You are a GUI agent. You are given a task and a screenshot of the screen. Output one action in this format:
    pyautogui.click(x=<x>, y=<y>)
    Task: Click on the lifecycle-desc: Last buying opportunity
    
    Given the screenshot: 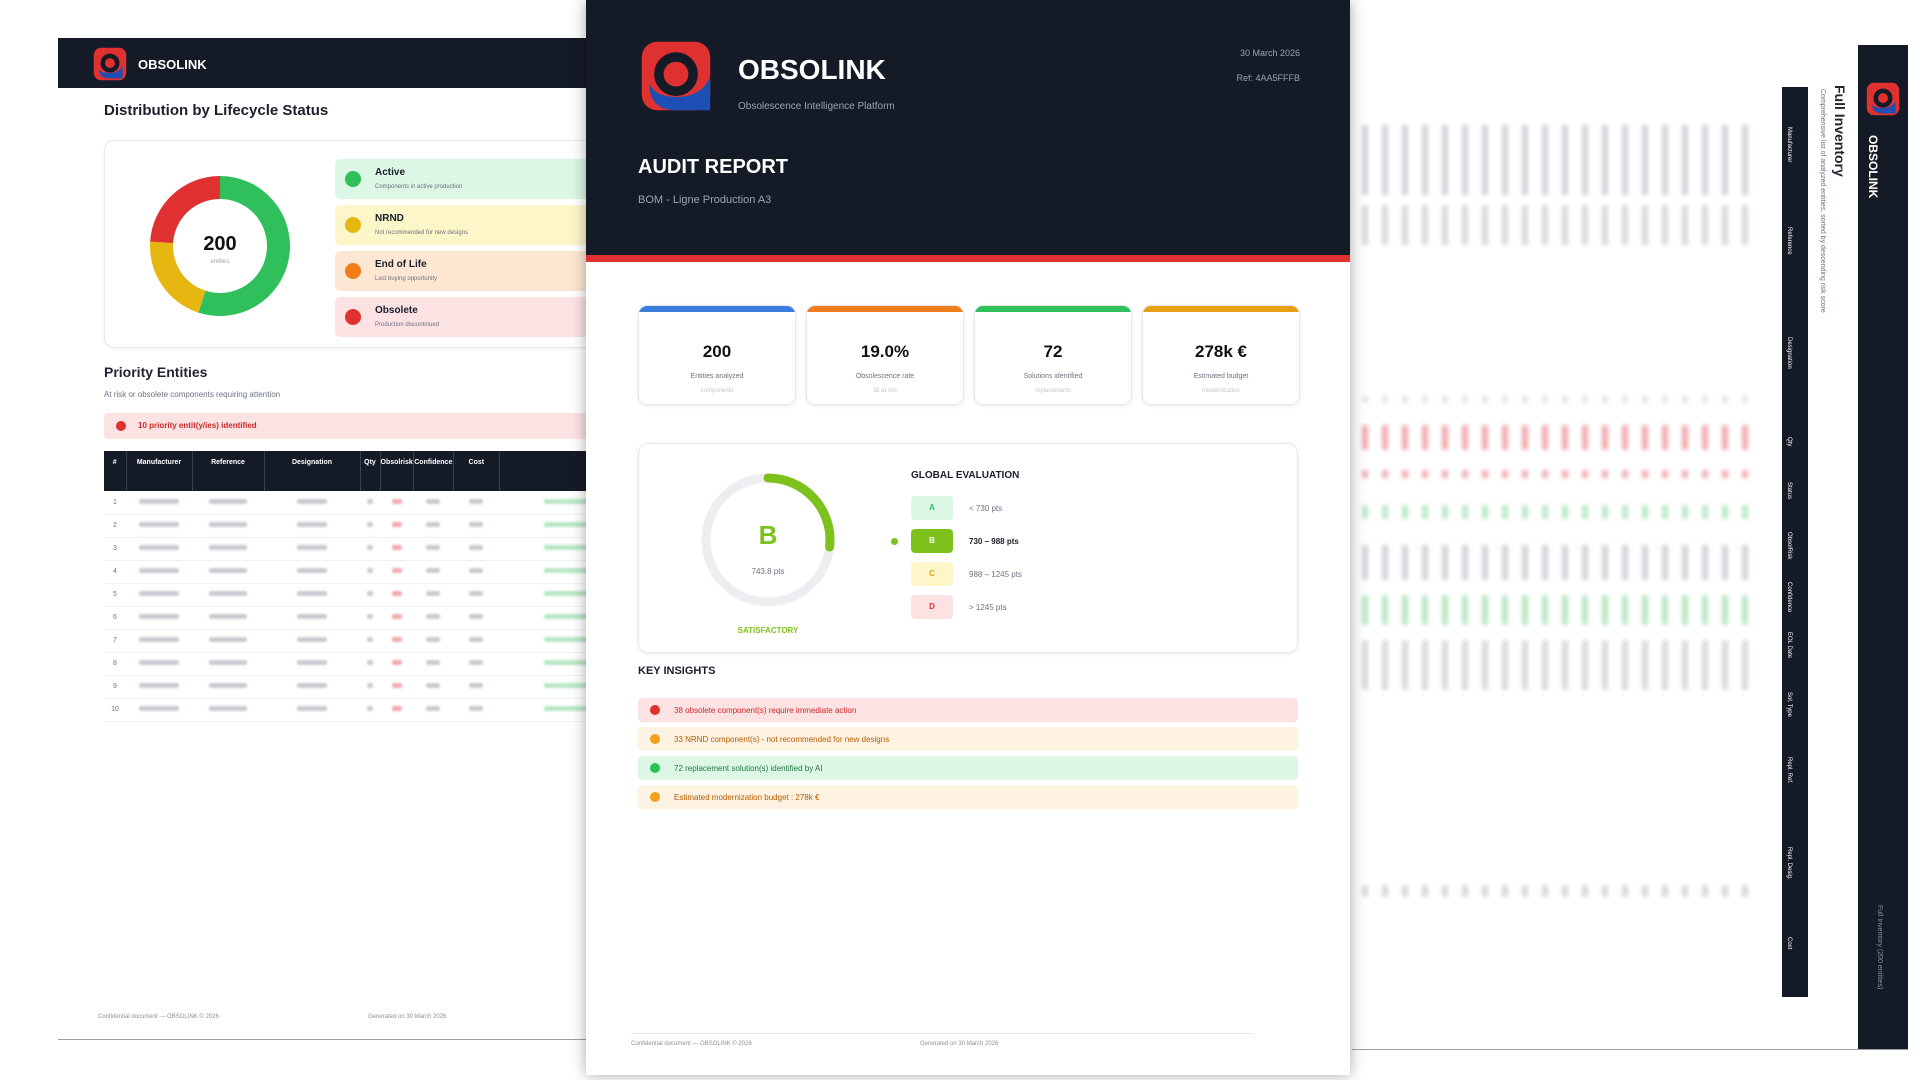 What is the action you would take?
    pyautogui.click(x=406, y=279)
    